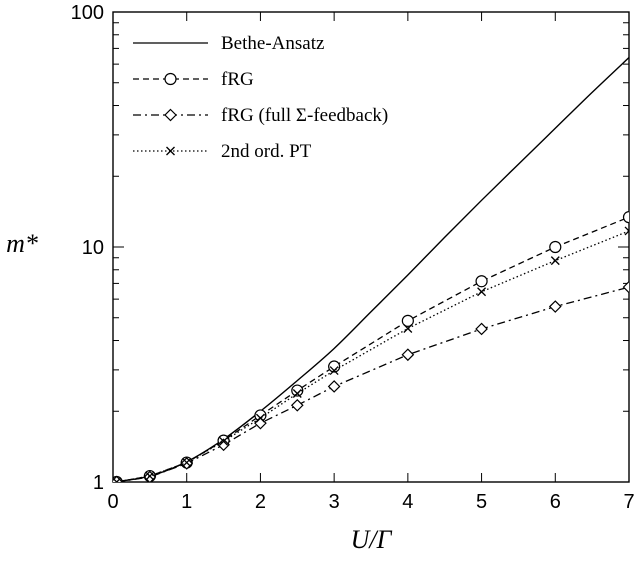 This screenshot has width=634, height=565. What do you see at coordinates (22, 243) in the screenshot?
I see `y-axis-title: m*` at bounding box center [22, 243].